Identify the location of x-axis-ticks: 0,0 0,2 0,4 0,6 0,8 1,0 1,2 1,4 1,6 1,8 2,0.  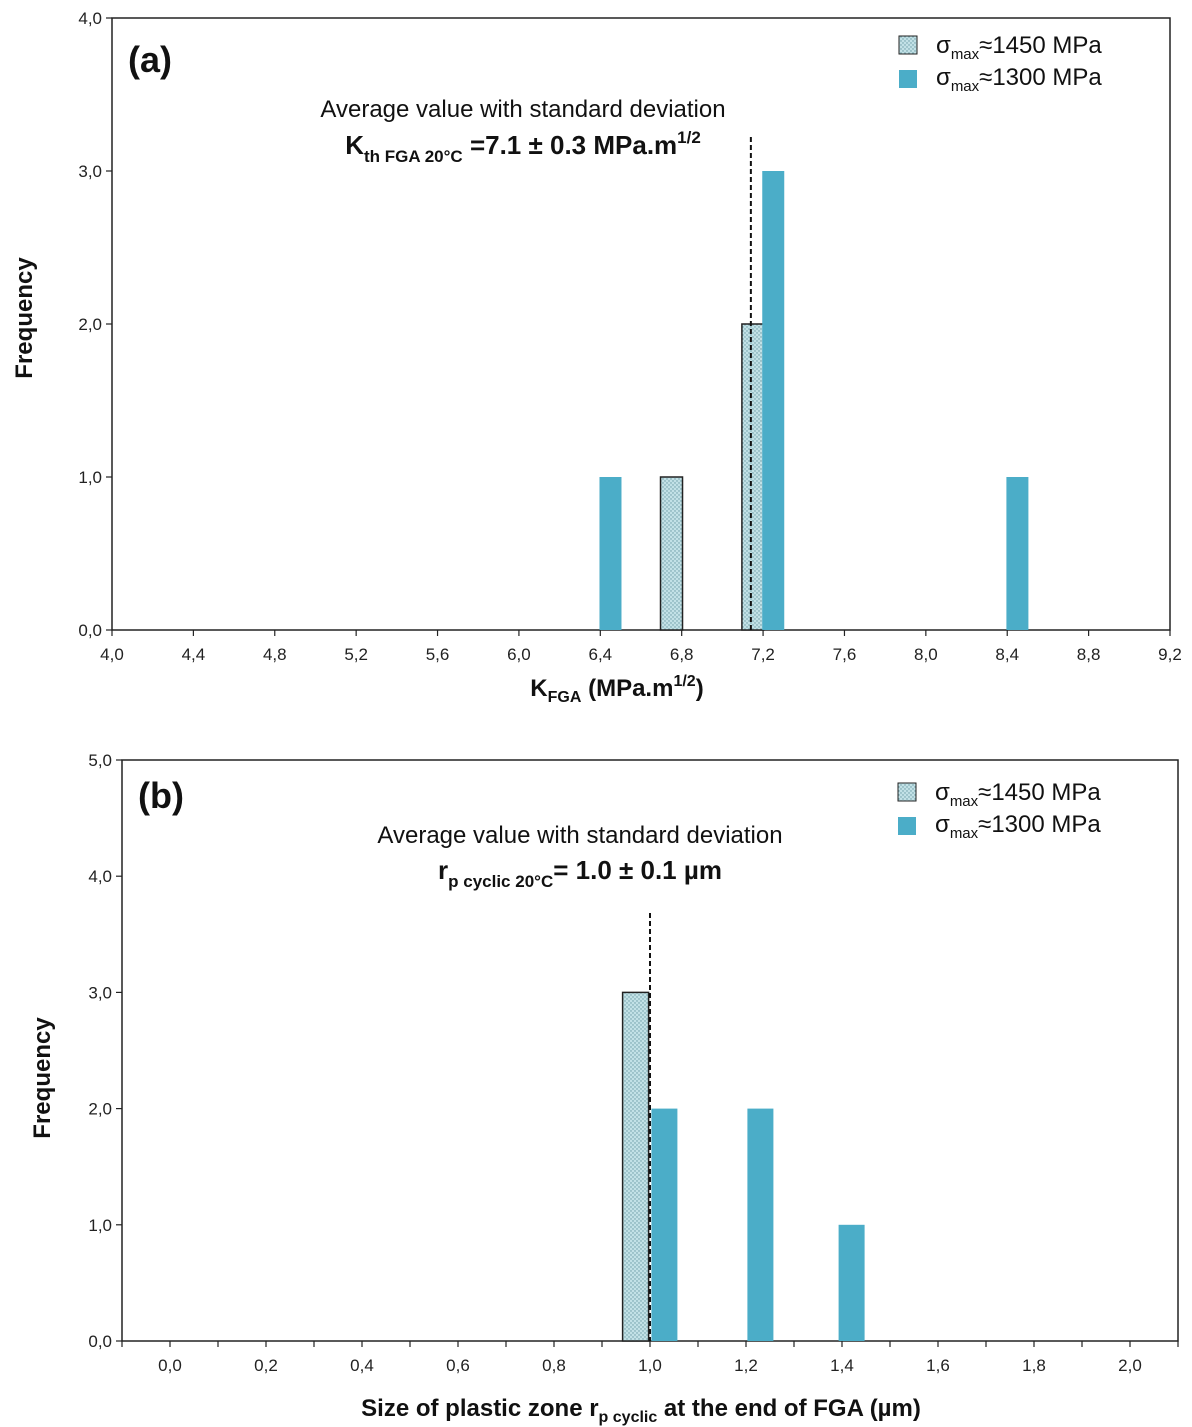
(650, 1358).